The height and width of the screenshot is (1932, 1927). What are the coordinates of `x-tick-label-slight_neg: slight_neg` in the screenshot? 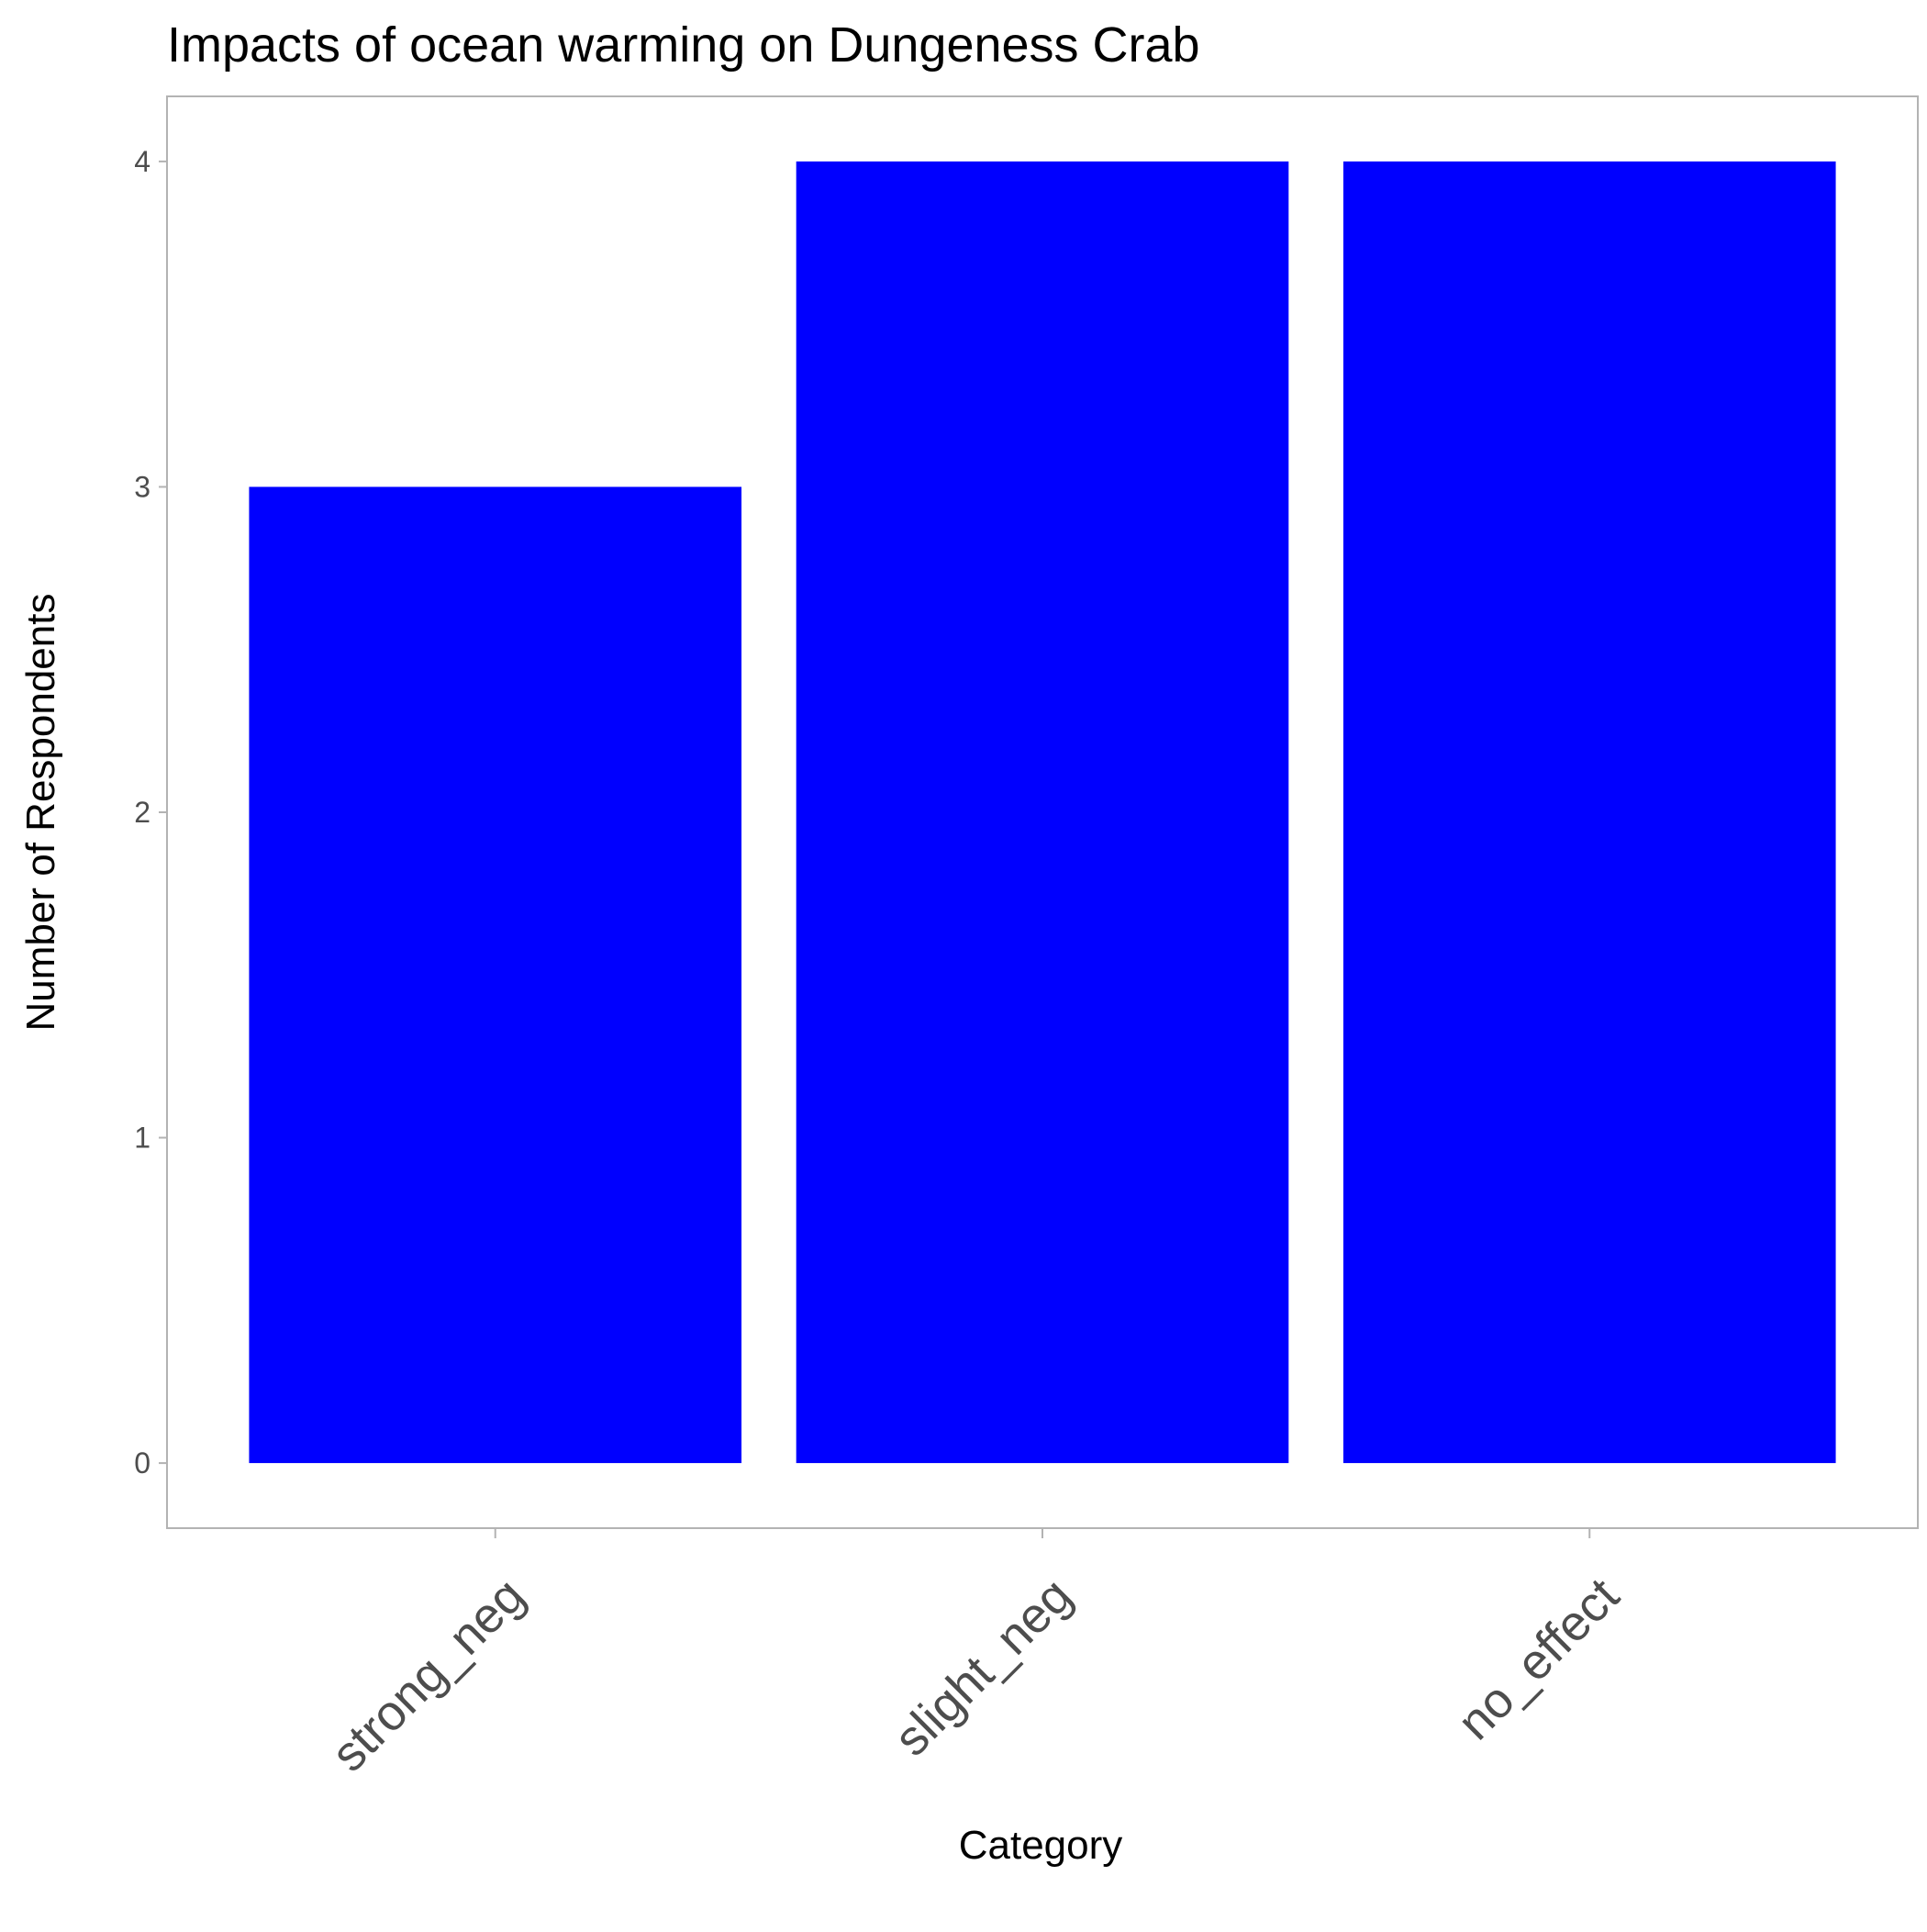 It's located at (983, 1668).